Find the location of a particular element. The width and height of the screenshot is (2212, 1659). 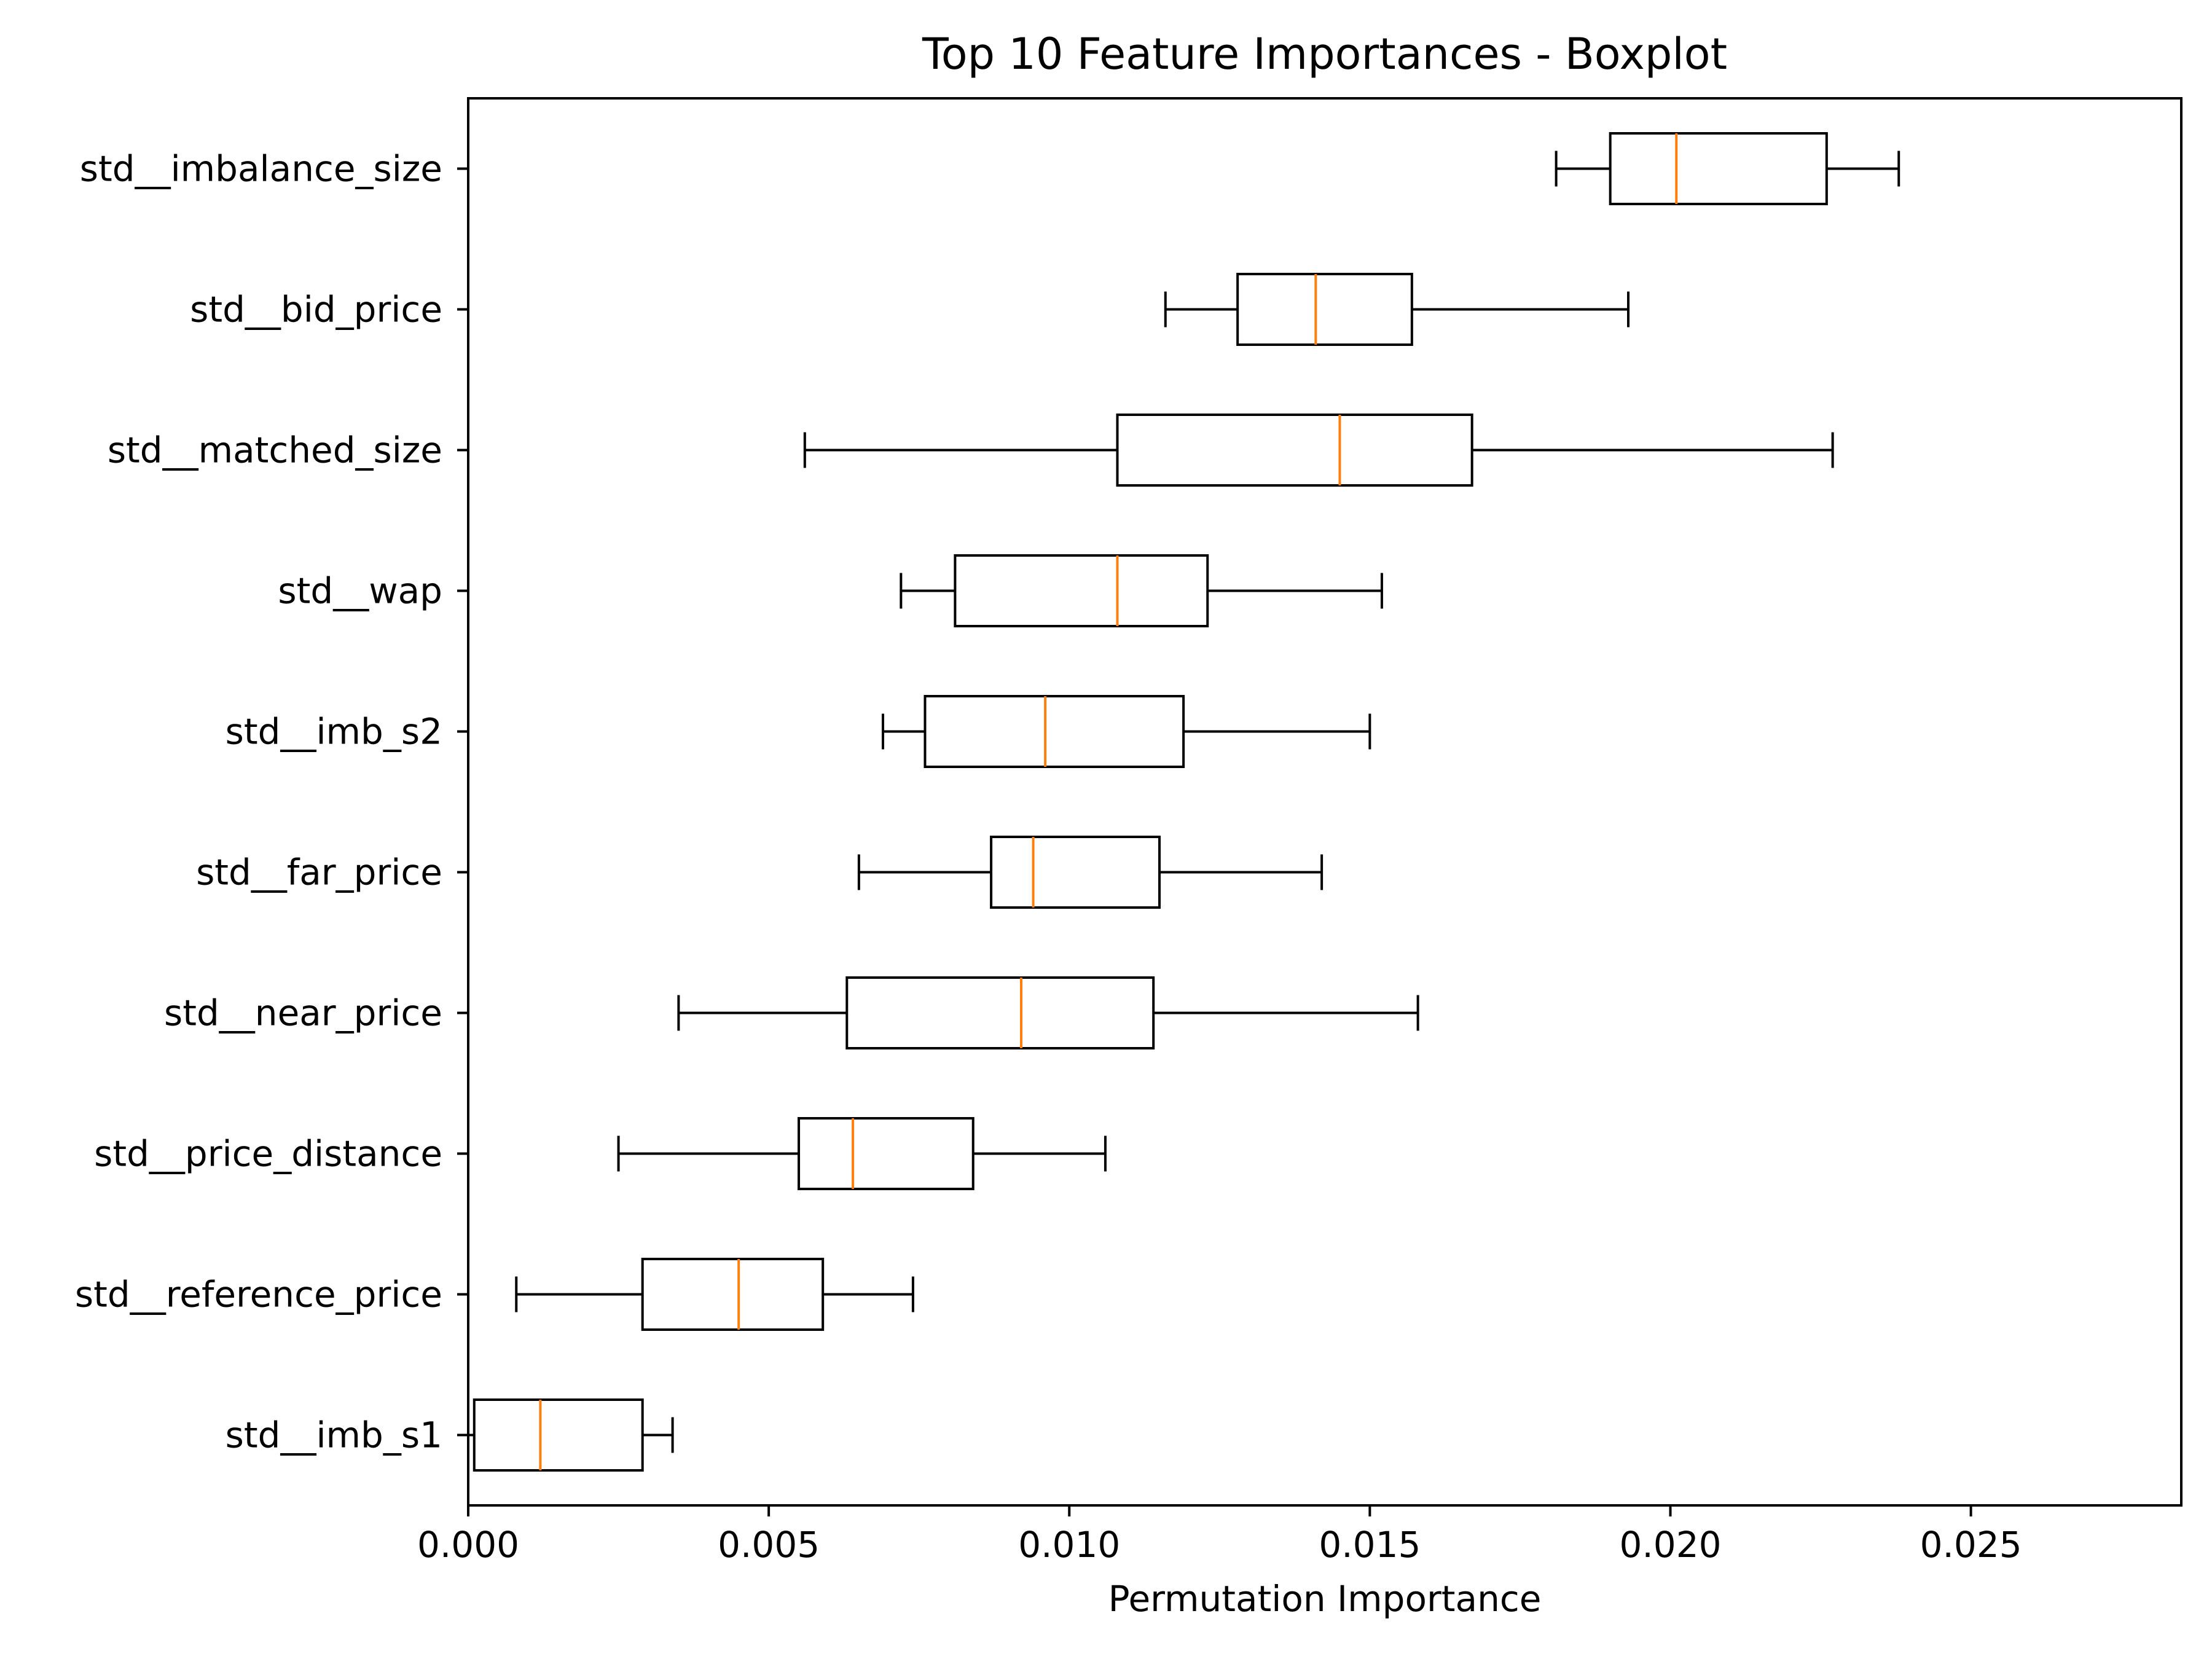

chart-title: Top 10 Feature Importances - Boxplot is located at coordinates (1324, 54).